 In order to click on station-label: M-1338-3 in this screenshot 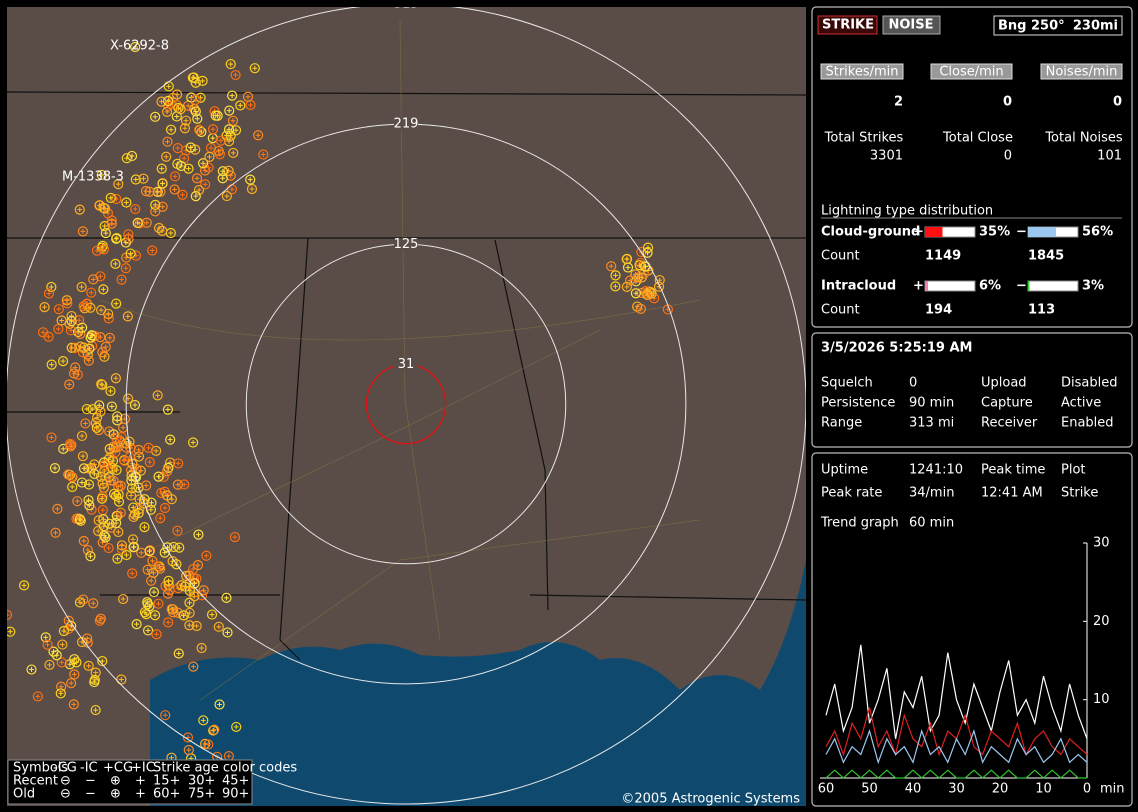, I will do `click(93, 177)`.